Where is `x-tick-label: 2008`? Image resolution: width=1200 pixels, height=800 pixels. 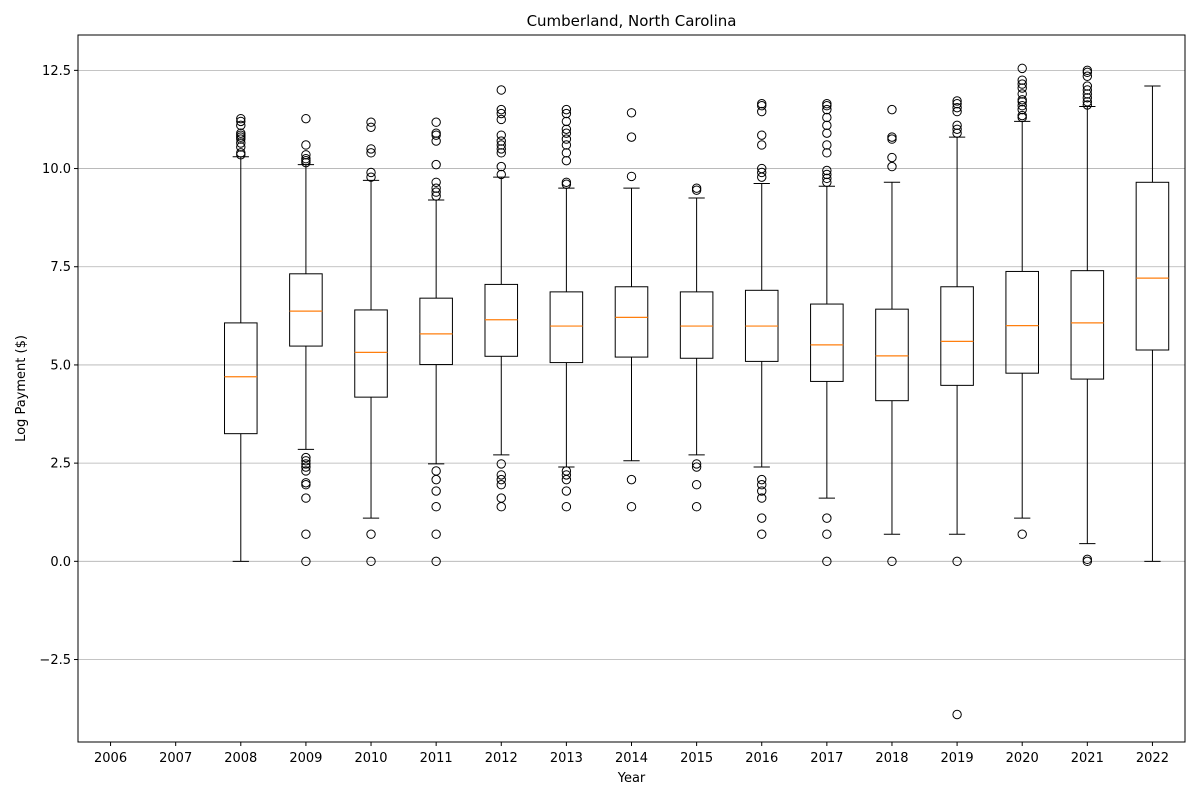
x-tick-label: 2008 is located at coordinates (240, 758).